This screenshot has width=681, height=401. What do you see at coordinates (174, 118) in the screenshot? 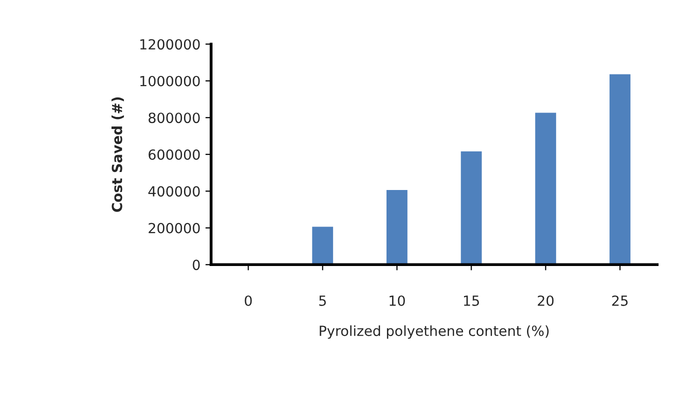
I see `y-tick-label: 800000` at bounding box center [174, 118].